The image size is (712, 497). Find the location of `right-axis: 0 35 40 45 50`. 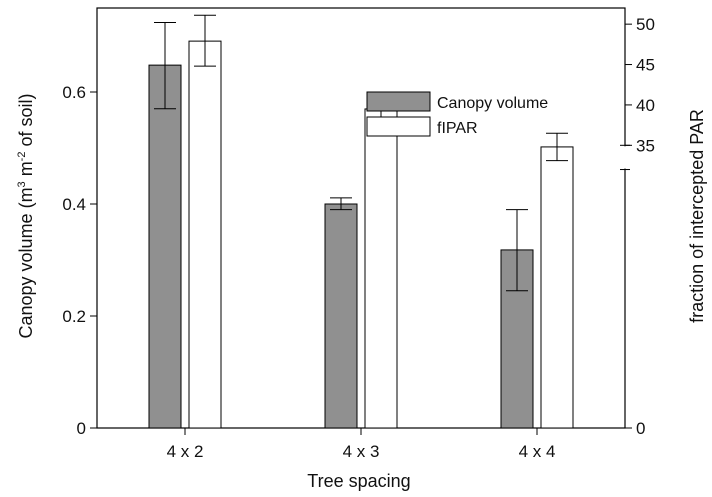

right-axis: 0 35 40 45 50 is located at coordinates (637, 226).